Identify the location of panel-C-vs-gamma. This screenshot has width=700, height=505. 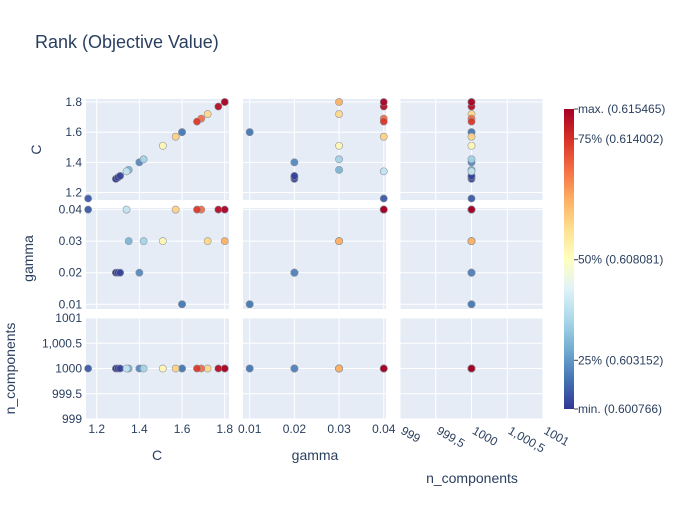
(314, 149).